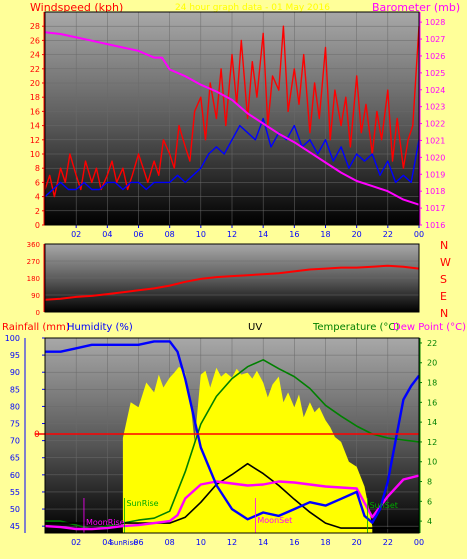 The image size is (467, 559). I want to click on windspeed-tick-label: 26, so click(35, 40).